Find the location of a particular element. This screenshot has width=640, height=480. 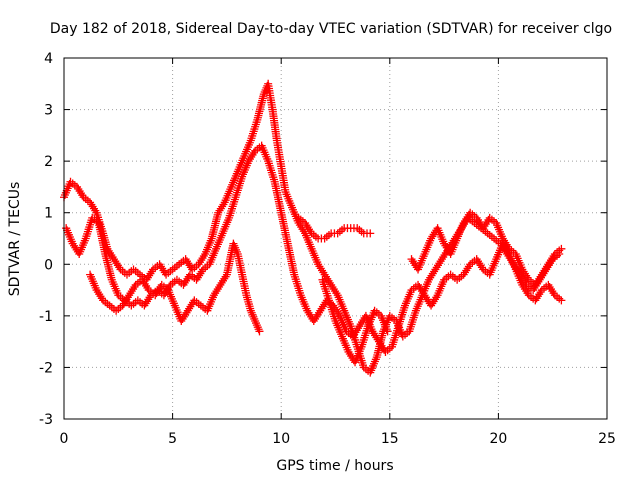

y-tick-label: -2 is located at coordinates (46, 368).